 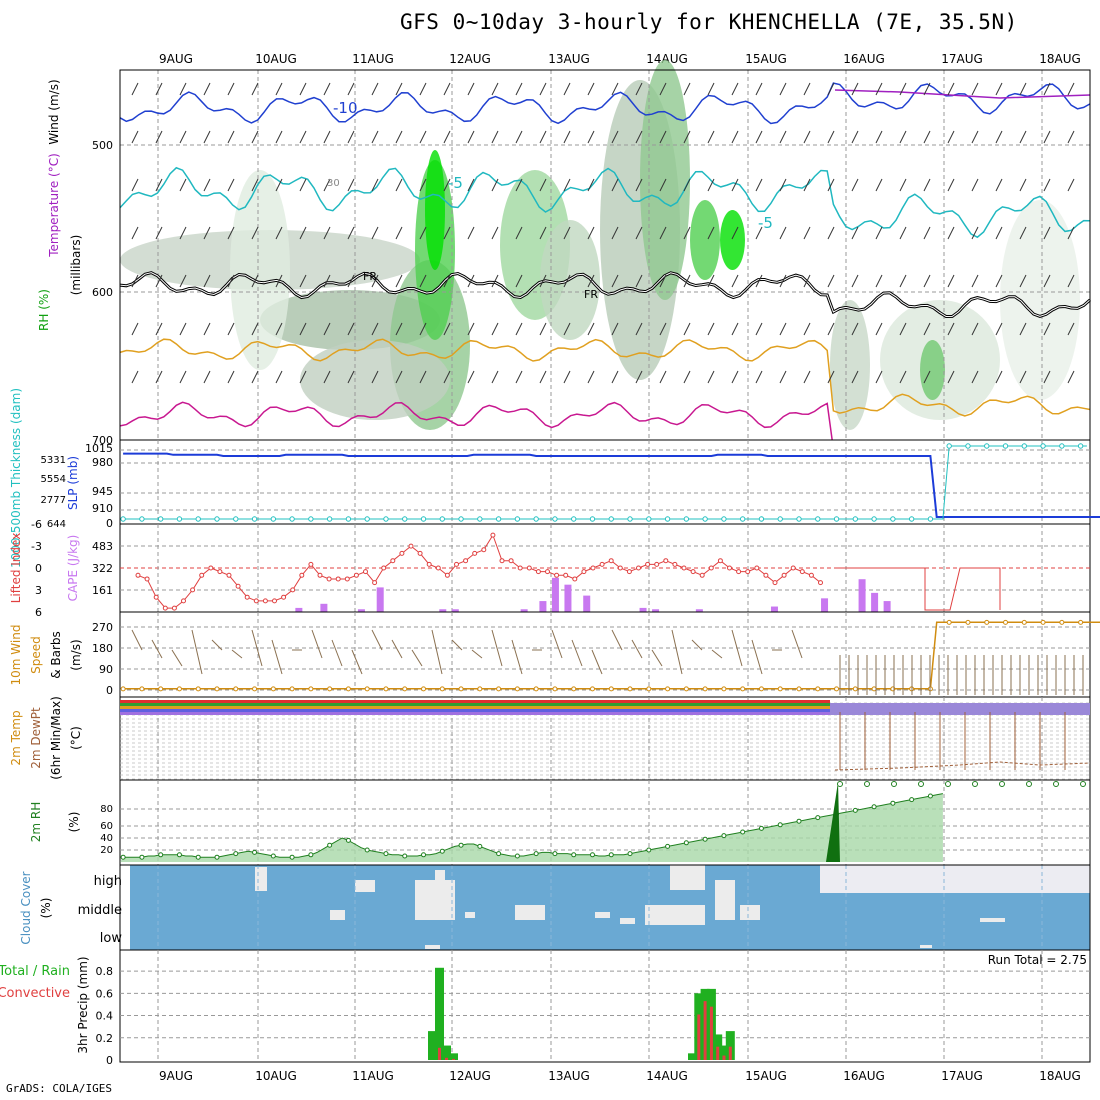 I want to click on precip-frame, so click(x=605, y=1006).